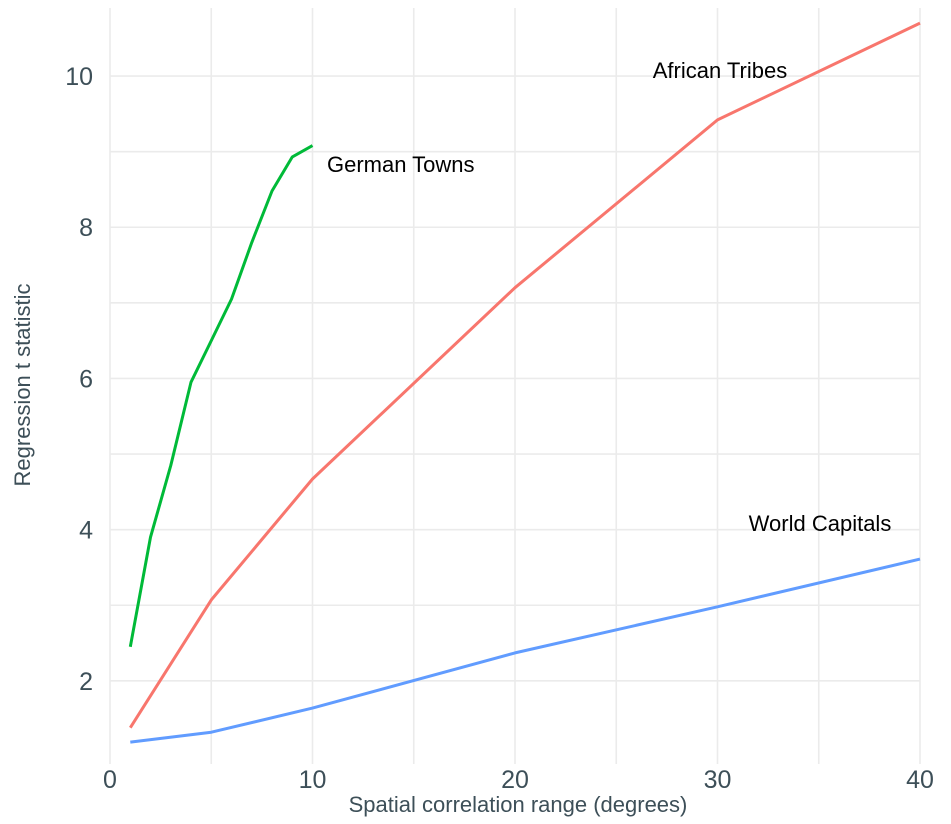 This screenshot has height=824, width=951. I want to click on series-label-african-tribes: African Tribes, so click(720, 70).